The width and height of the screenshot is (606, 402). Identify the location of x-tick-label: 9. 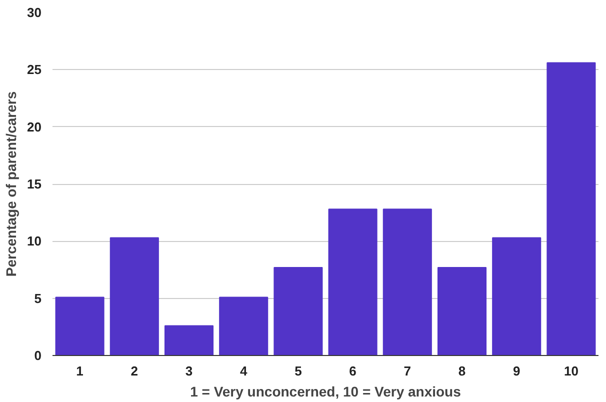
(516, 371).